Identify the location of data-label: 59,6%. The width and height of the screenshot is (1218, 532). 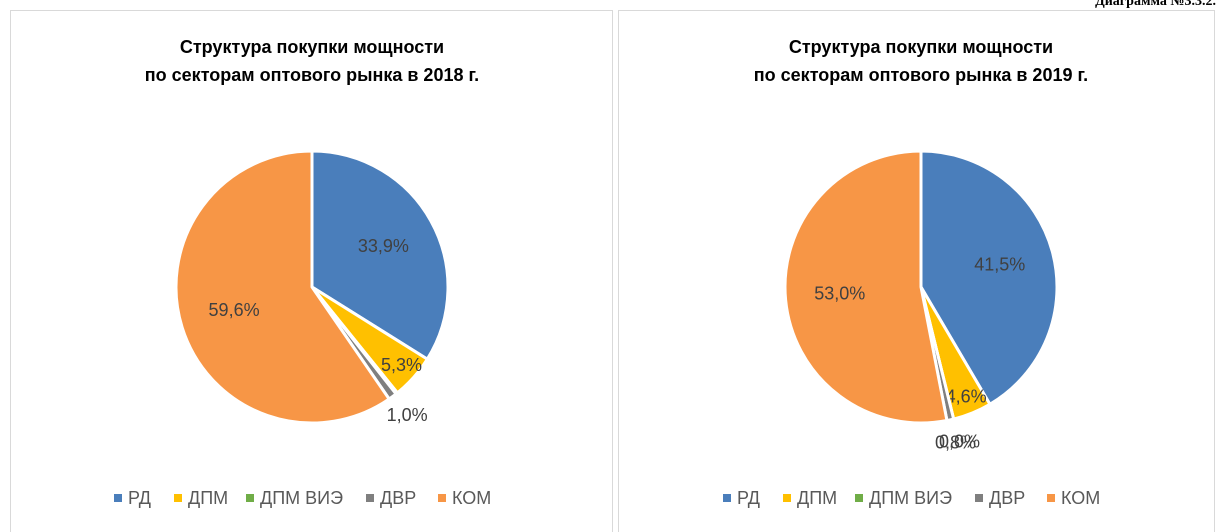
(234, 310).